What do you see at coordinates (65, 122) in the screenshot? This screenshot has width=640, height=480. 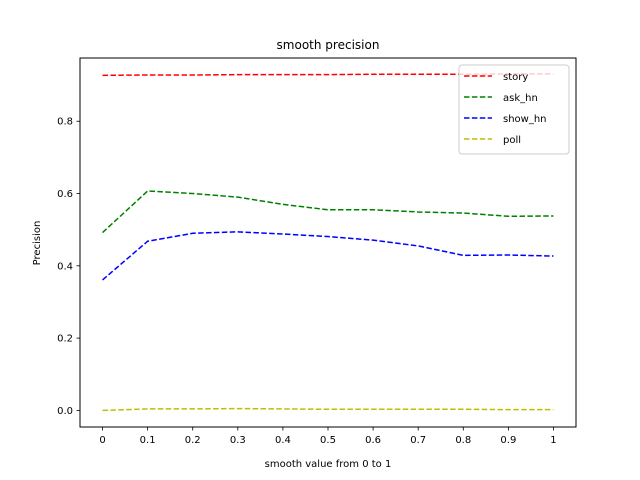 I see `y-tick-label: 0.8` at bounding box center [65, 122].